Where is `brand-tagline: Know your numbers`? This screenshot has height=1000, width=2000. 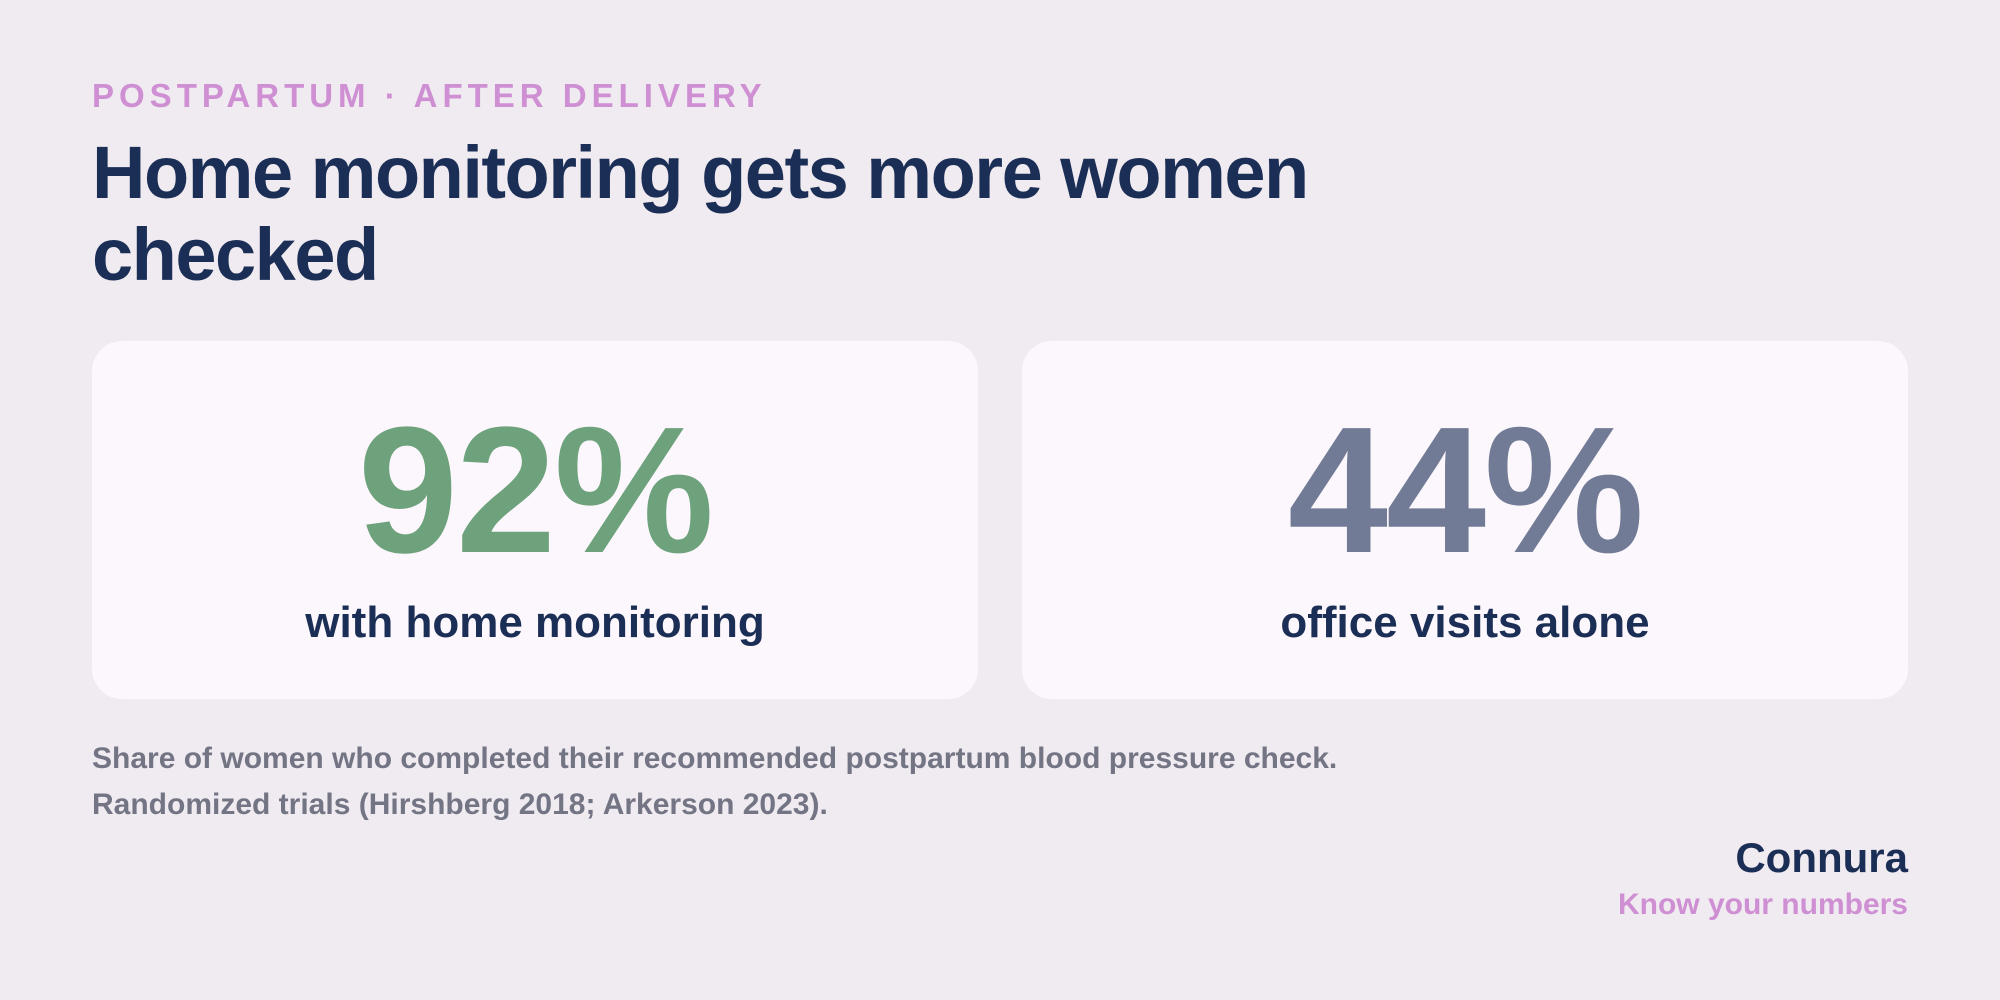
brand-tagline: Know your numbers is located at coordinates (1762, 904).